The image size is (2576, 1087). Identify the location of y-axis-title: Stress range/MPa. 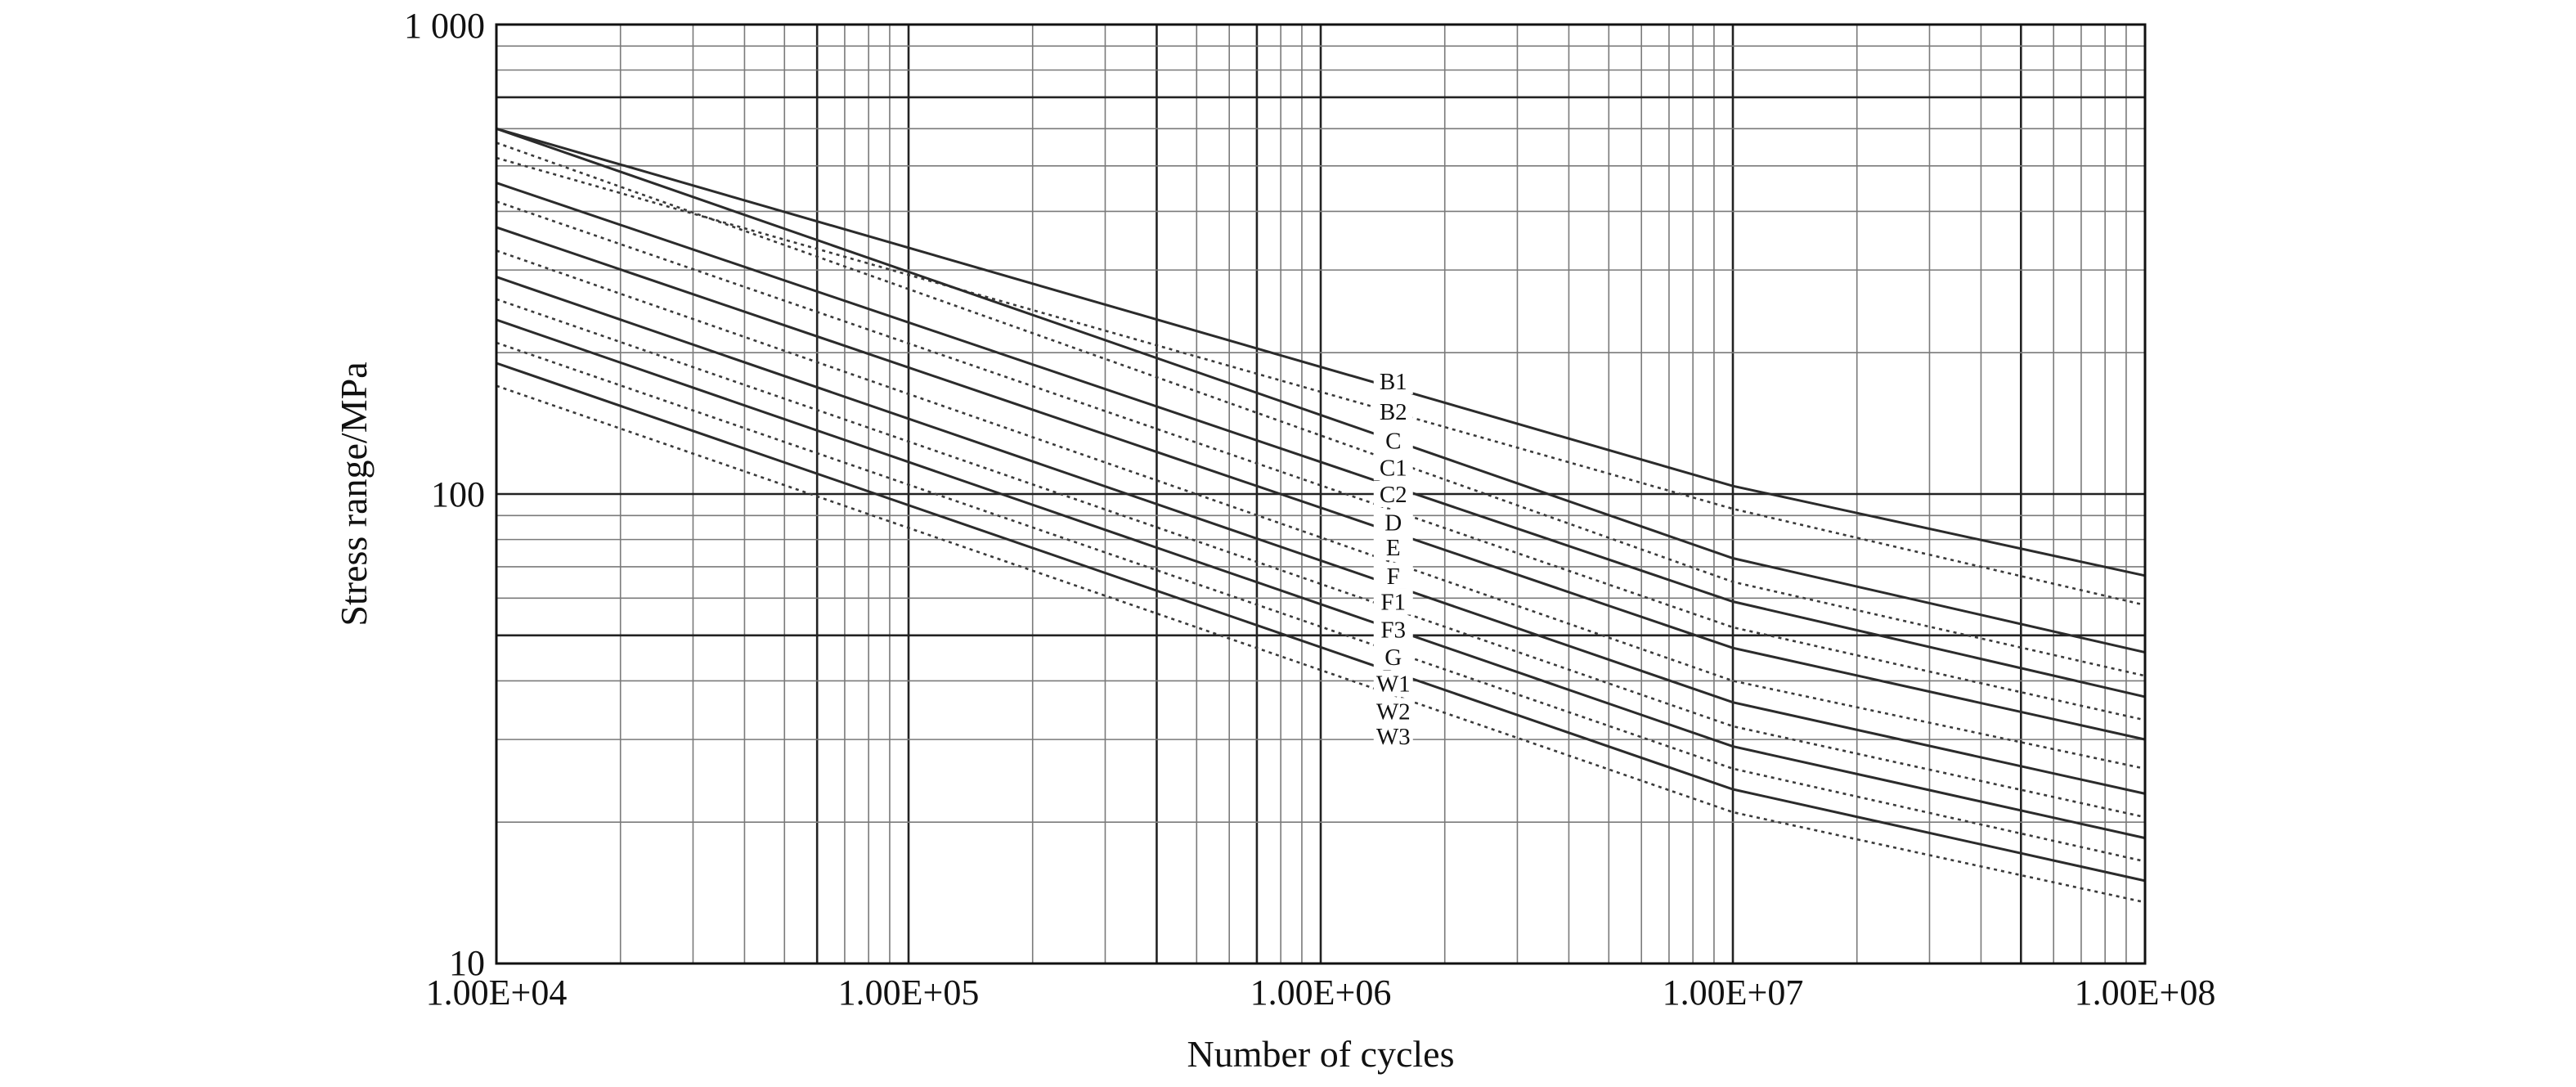
(354, 494).